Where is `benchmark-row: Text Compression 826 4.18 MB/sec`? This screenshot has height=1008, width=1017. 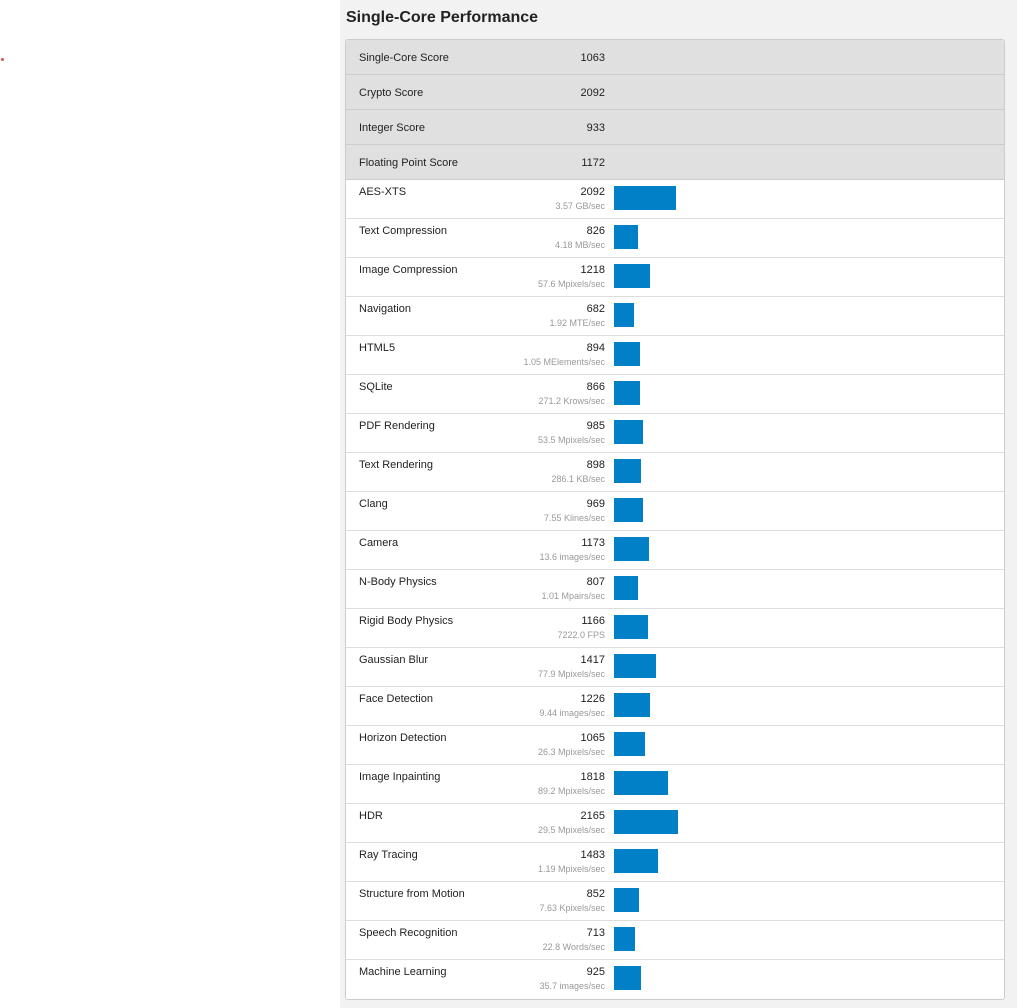
benchmark-row: Text Compression 826 4.18 MB/sec is located at coordinates (675, 238).